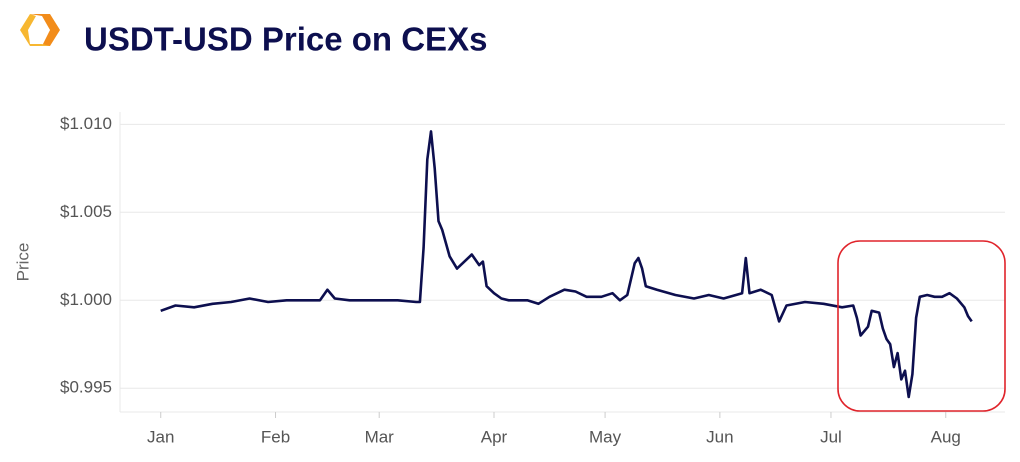 This screenshot has width=1020, height=462. What do you see at coordinates (86, 123) in the screenshot?
I see `y-tick-label: $1.010` at bounding box center [86, 123].